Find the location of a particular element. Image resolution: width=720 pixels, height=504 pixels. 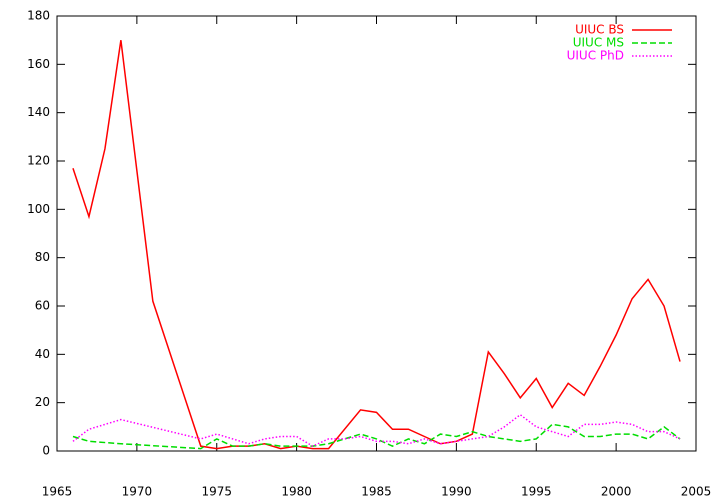

y-tick-label: 40 is located at coordinates (42, 354).